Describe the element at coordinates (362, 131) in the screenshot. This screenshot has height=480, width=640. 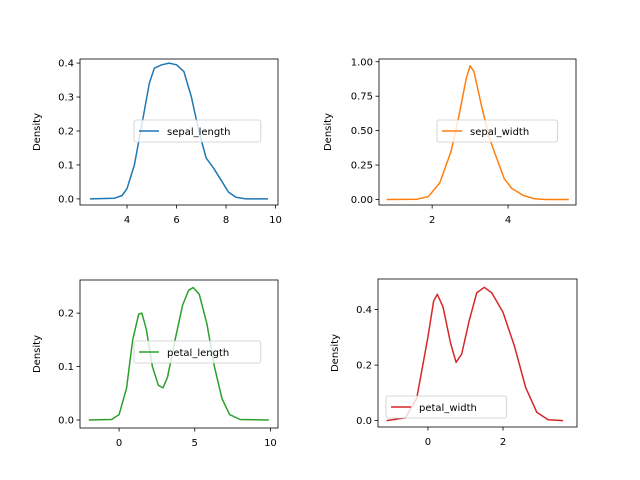
I see `y-tick-label: 0.50` at that location.